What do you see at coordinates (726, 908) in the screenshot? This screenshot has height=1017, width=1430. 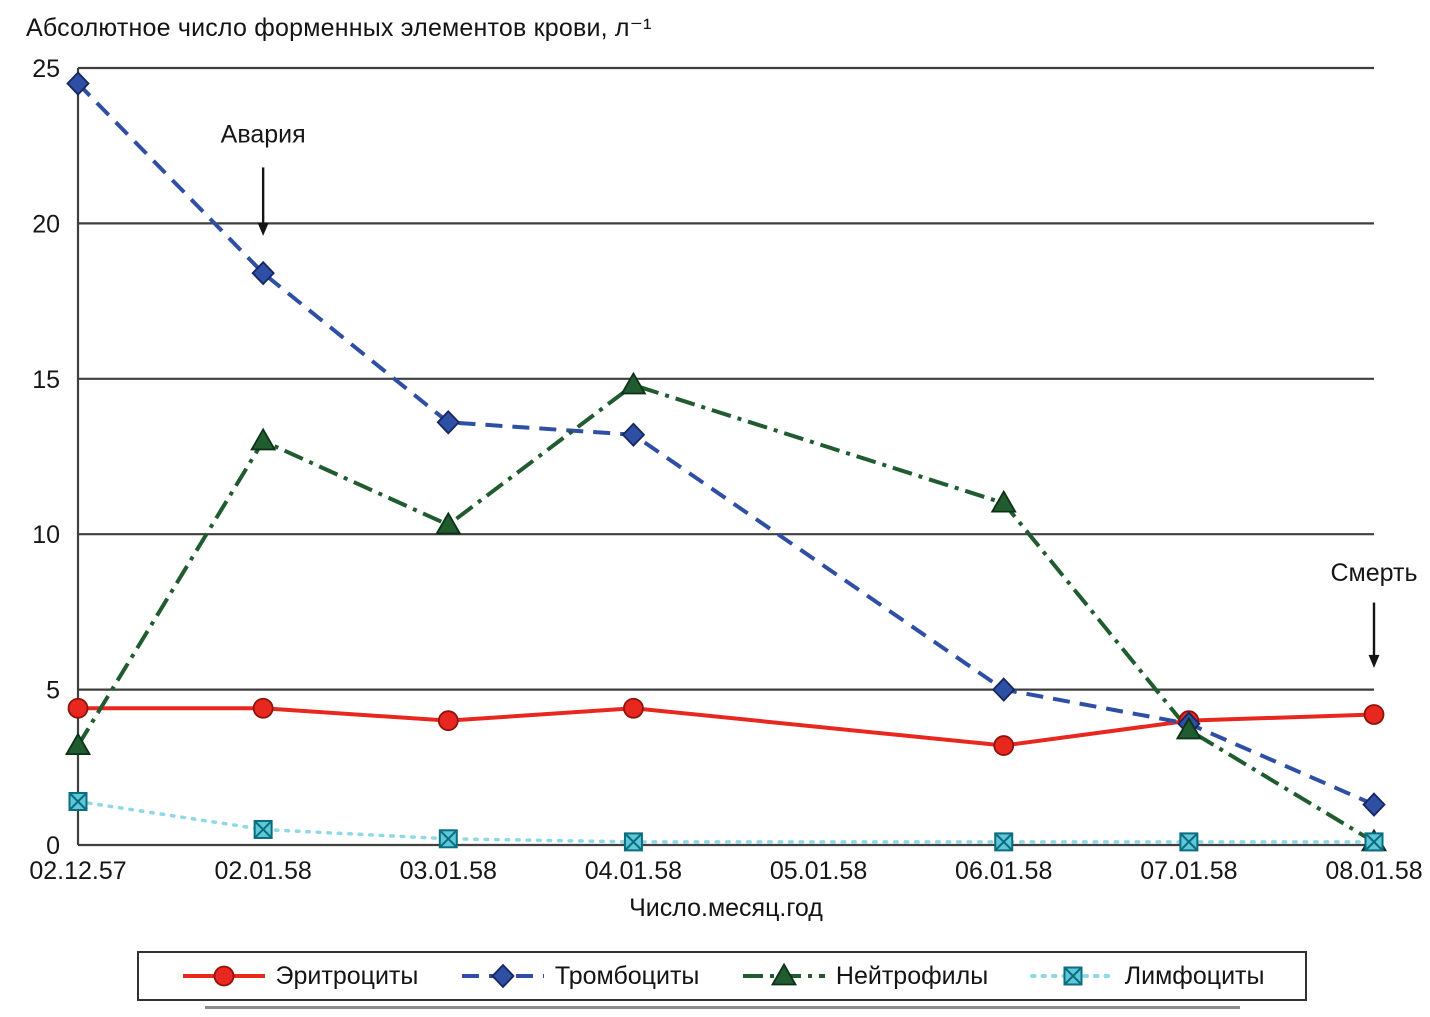 I see `x-axis-label: Число.месяц.год` at bounding box center [726, 908].